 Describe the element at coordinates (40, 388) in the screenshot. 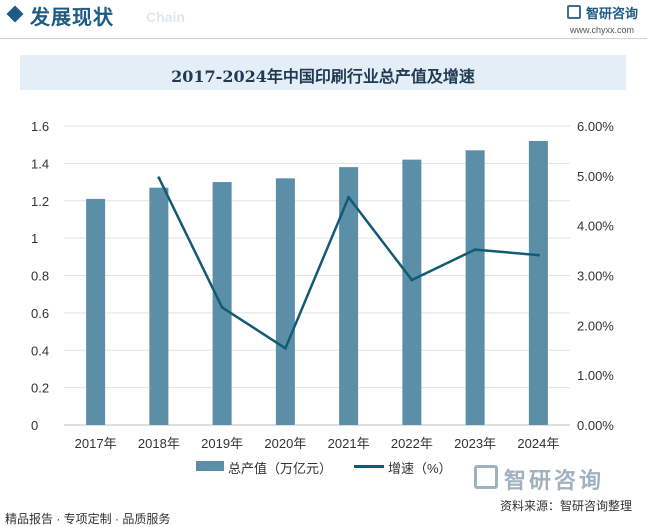

I see `y-left-tick-label: 0.2` at that location.